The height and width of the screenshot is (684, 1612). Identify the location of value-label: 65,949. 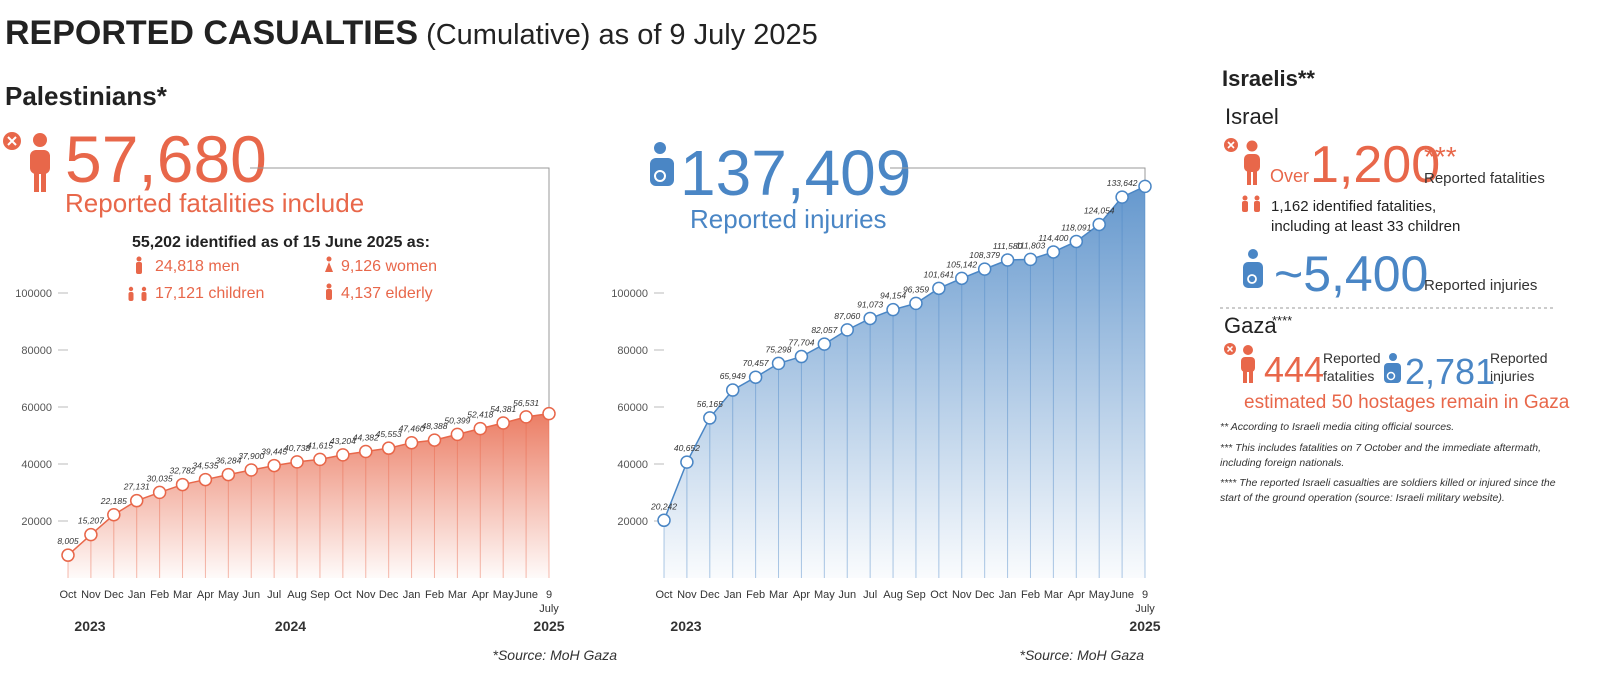
(733, 376).